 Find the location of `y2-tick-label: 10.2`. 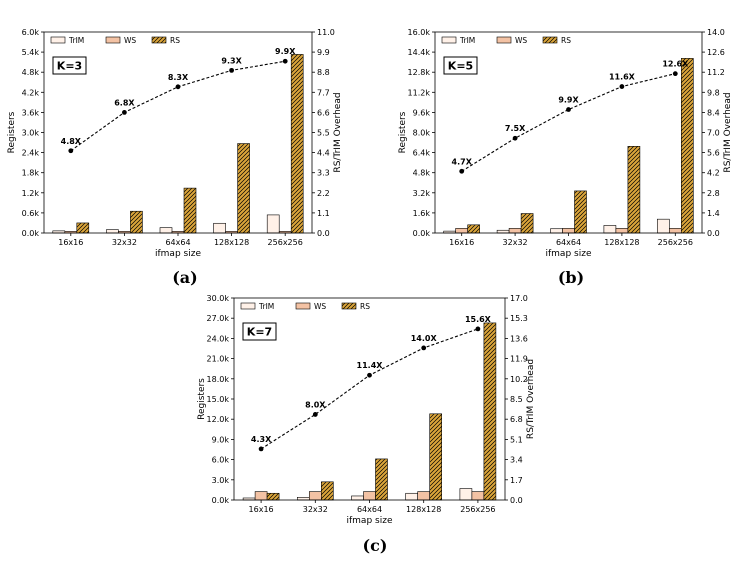

y2-tick-label: 10.2 is located at coordinates (519, 379).